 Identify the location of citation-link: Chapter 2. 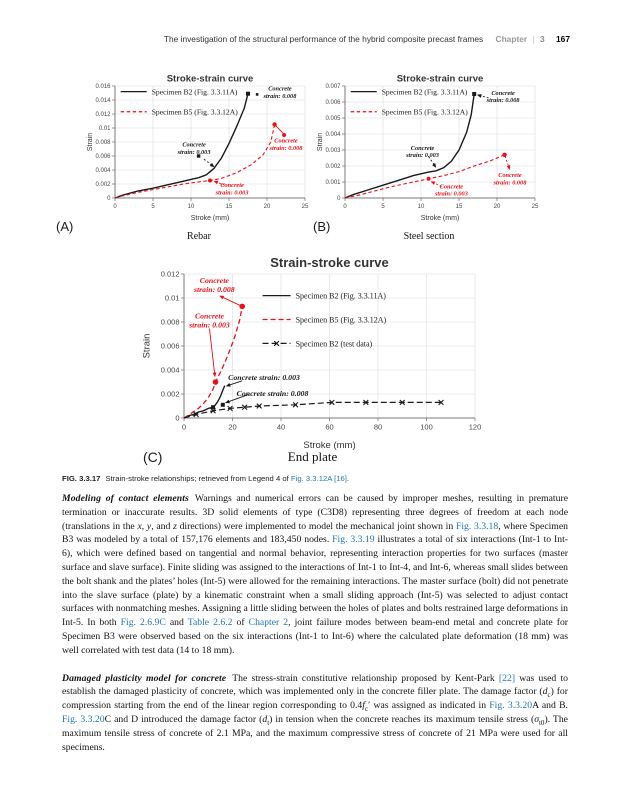
(268, 623).